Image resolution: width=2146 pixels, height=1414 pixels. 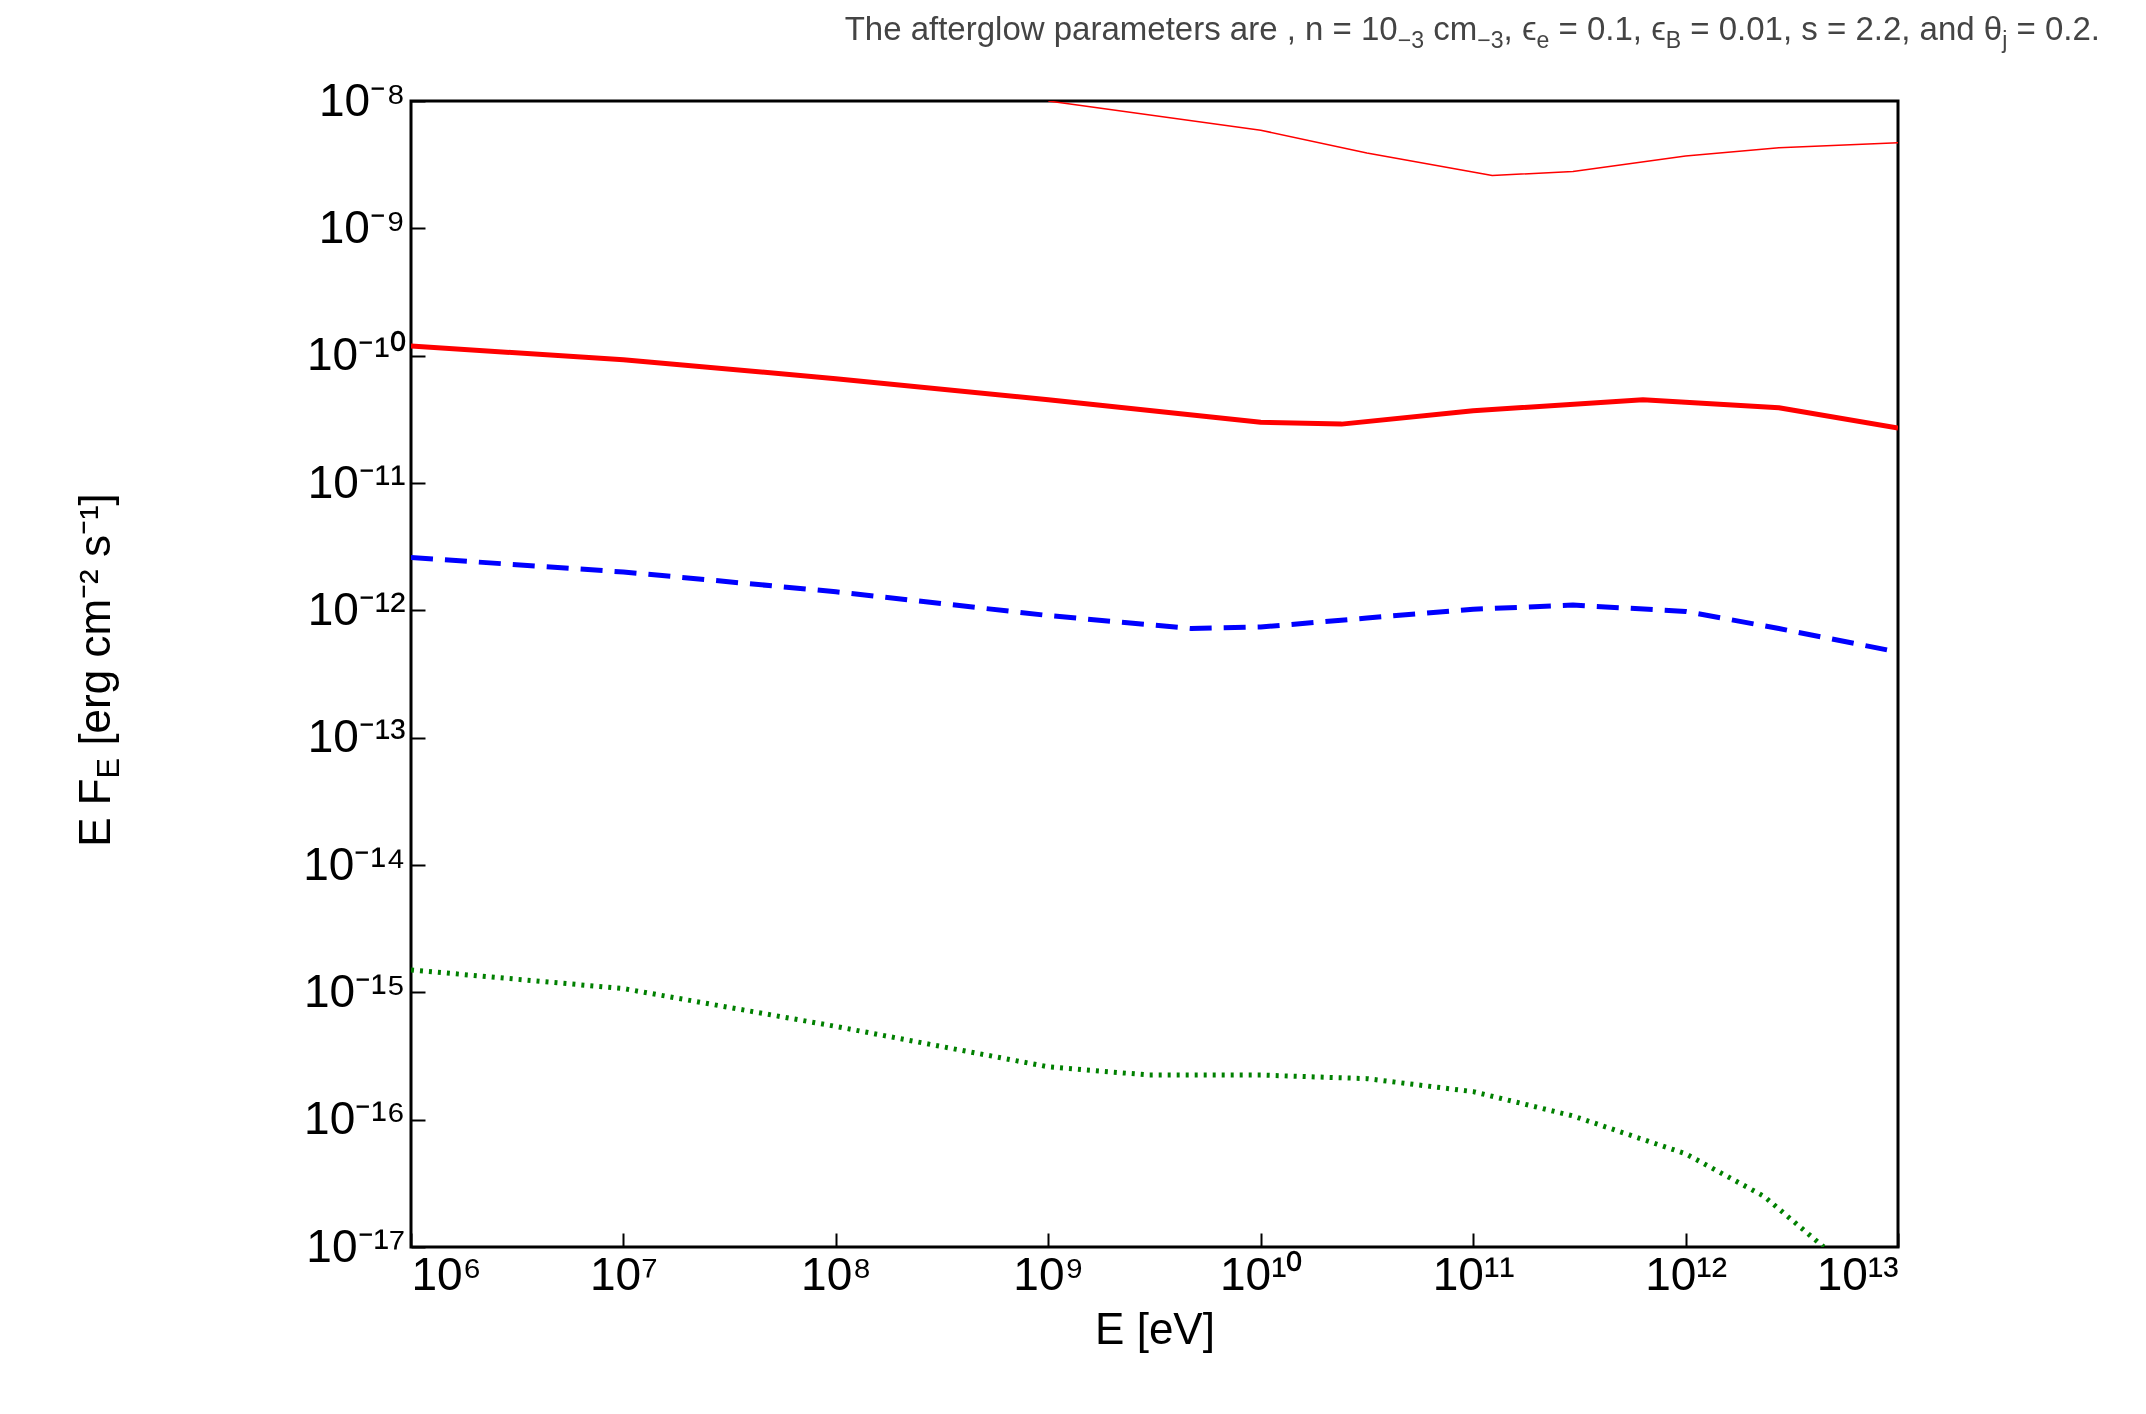 I want to click on y-tick-label: 10⁻¹⁷, so click(x=356, y=1245).